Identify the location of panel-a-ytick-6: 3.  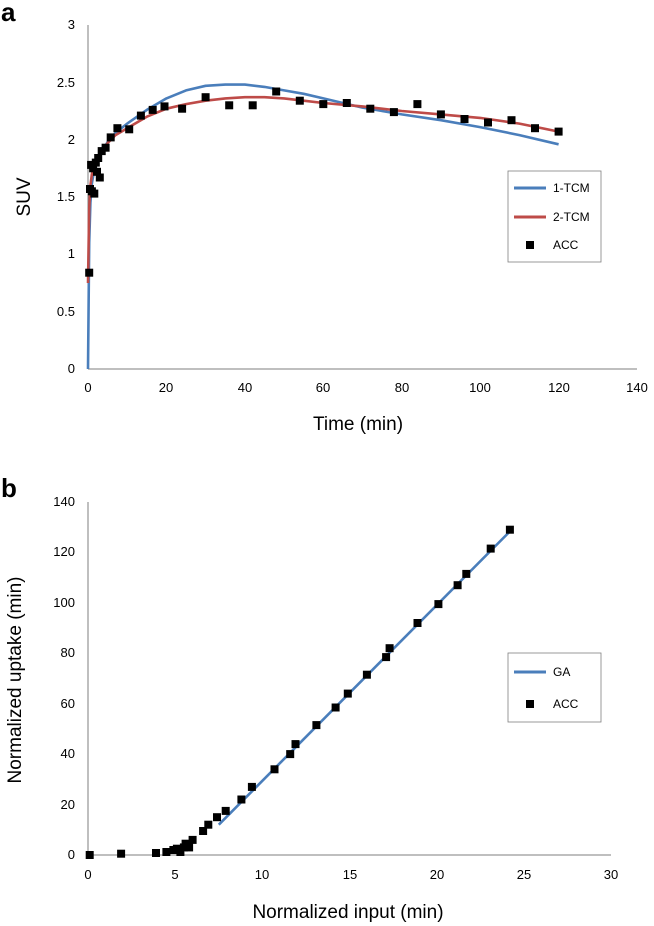
(71, 24).